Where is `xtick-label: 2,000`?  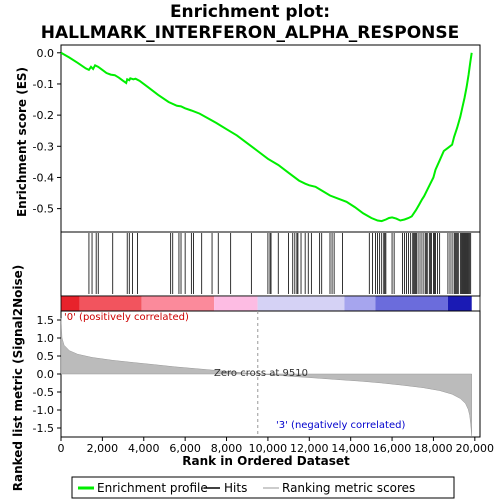 xtick-label: 2,000 is located at coordinates (103, 448).